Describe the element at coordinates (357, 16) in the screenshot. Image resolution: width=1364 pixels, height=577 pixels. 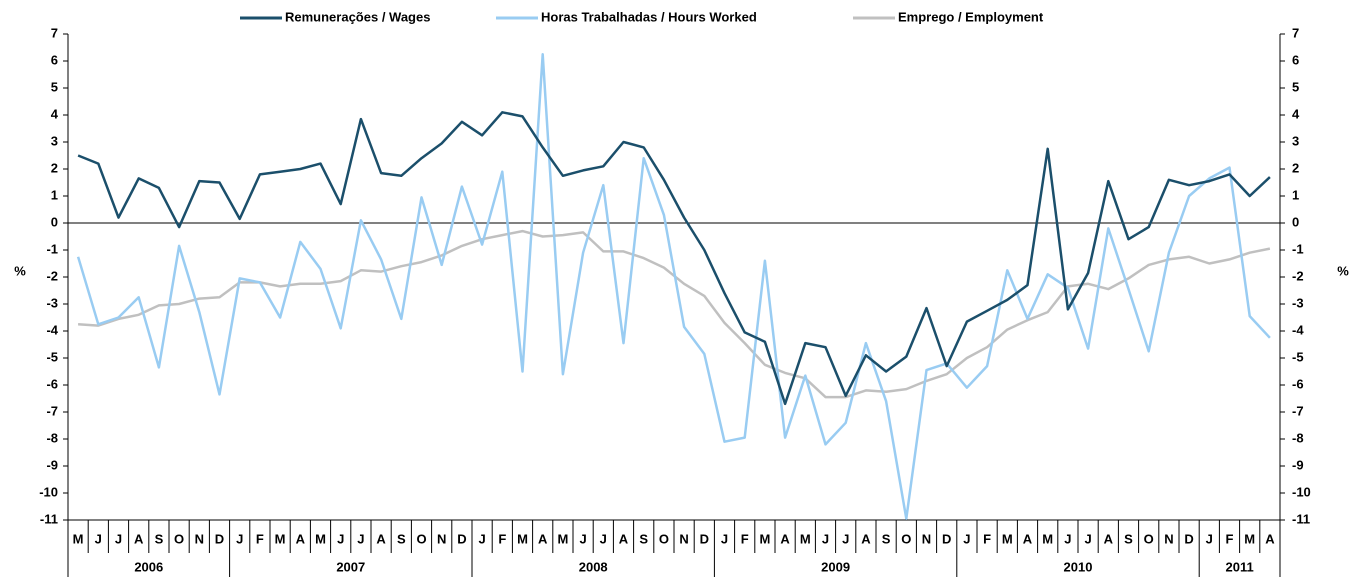
I see `legend-label: Remunerações / Wages` at that location.